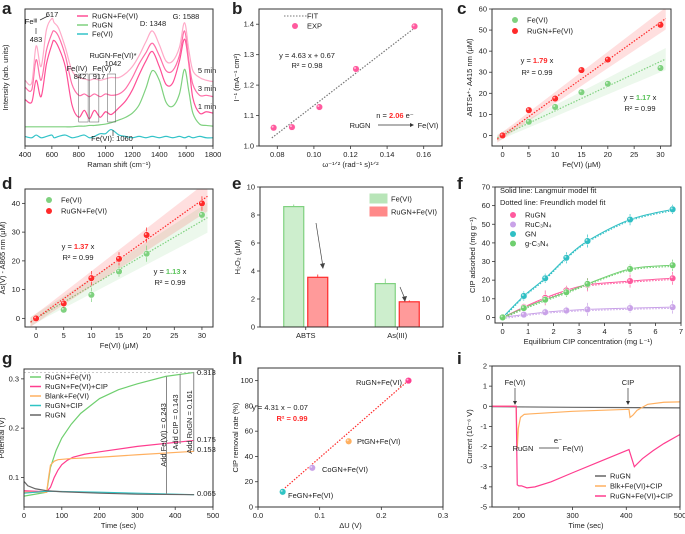  What do you see at coordinates (608, 154) in the screenshot?
I see `x-tick-label: 20` at bounding box center [608, 154].